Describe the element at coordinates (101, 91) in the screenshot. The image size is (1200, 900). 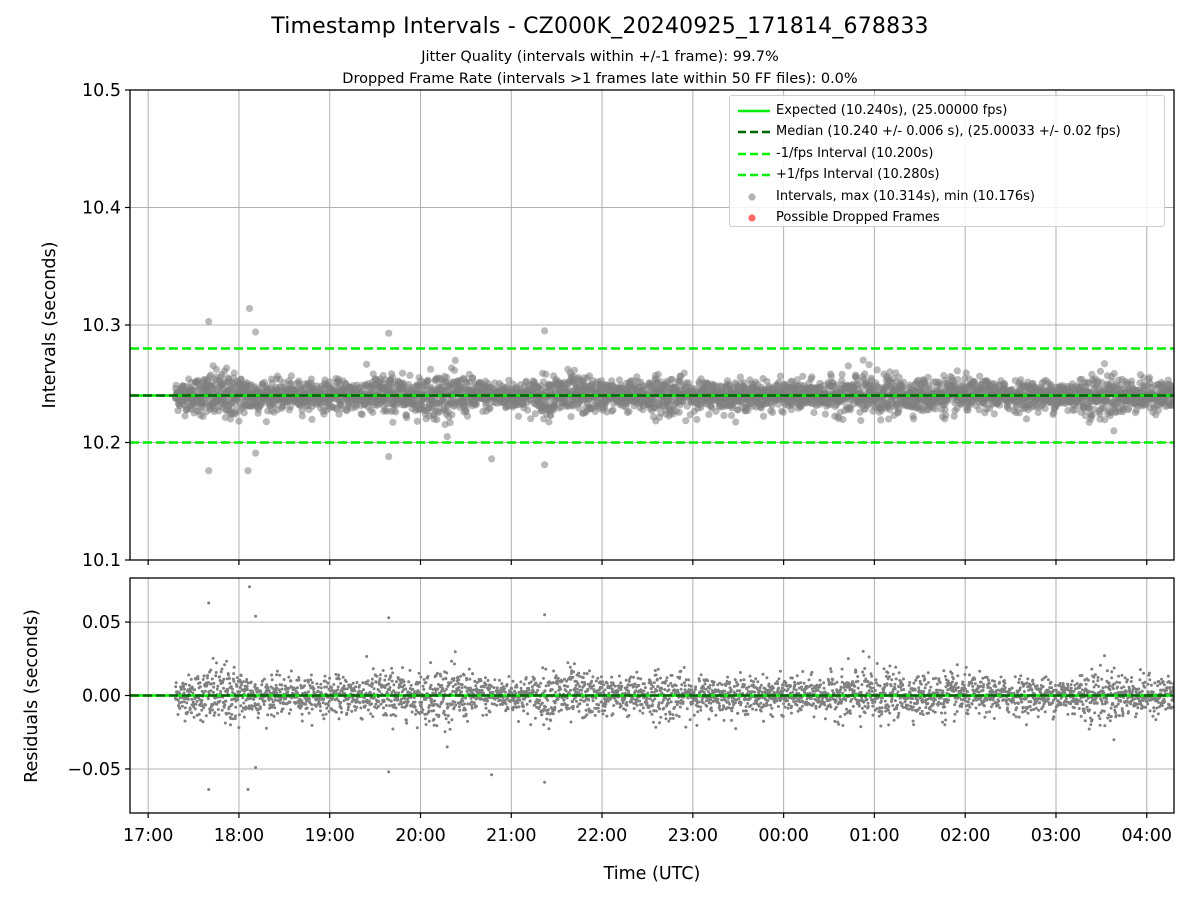
I see `y-tick-label: 10.5` at that location.